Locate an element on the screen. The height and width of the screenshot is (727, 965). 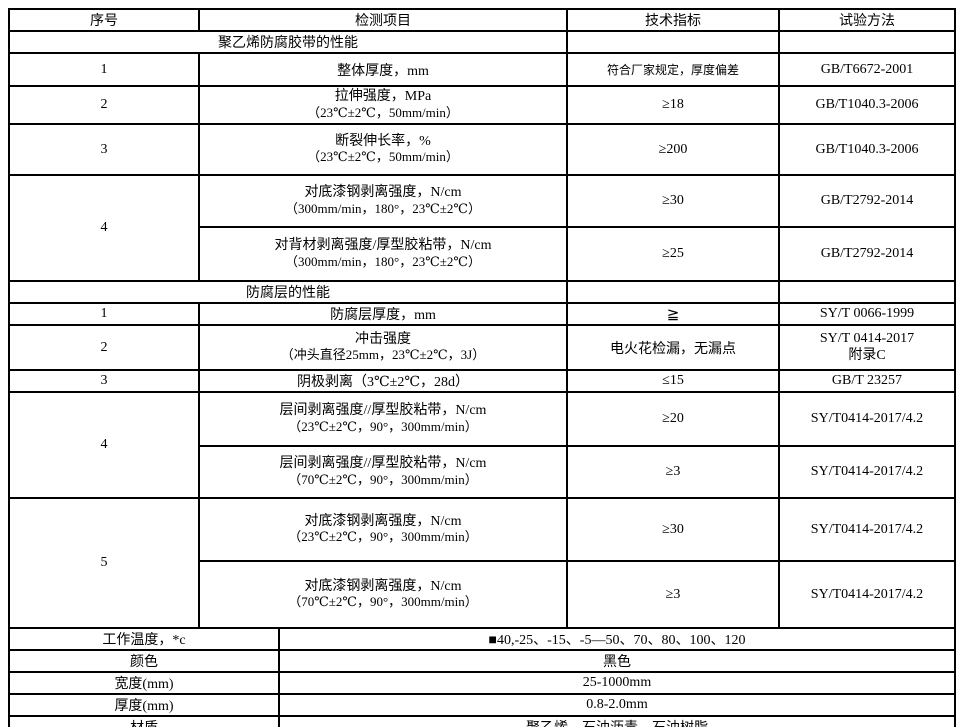
row-no: 5 is located at coordinates (104, 563).